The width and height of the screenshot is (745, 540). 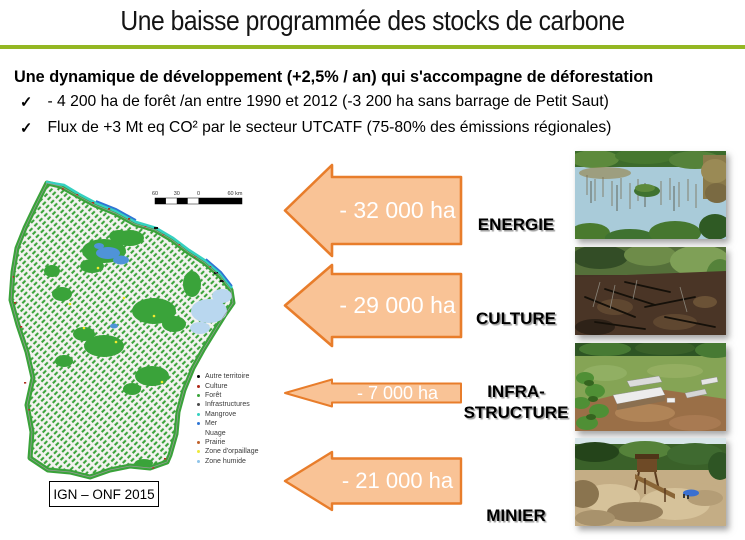 What do you see at coordinates (232, 423) in the screenshot?
I see `legend-item: Mer` at bounding box center [232, 423].